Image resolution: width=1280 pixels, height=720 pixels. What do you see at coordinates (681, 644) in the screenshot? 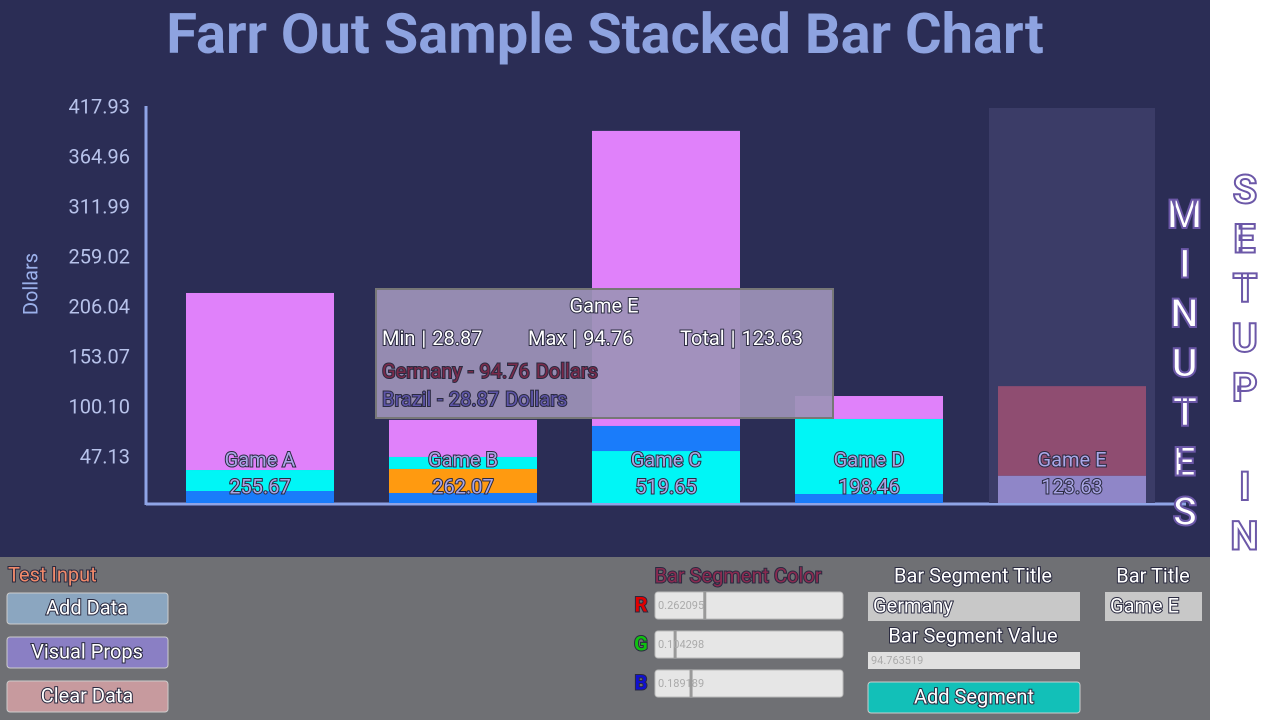
I see `slider-value: 0.104298` at bounding box center [681, 644].